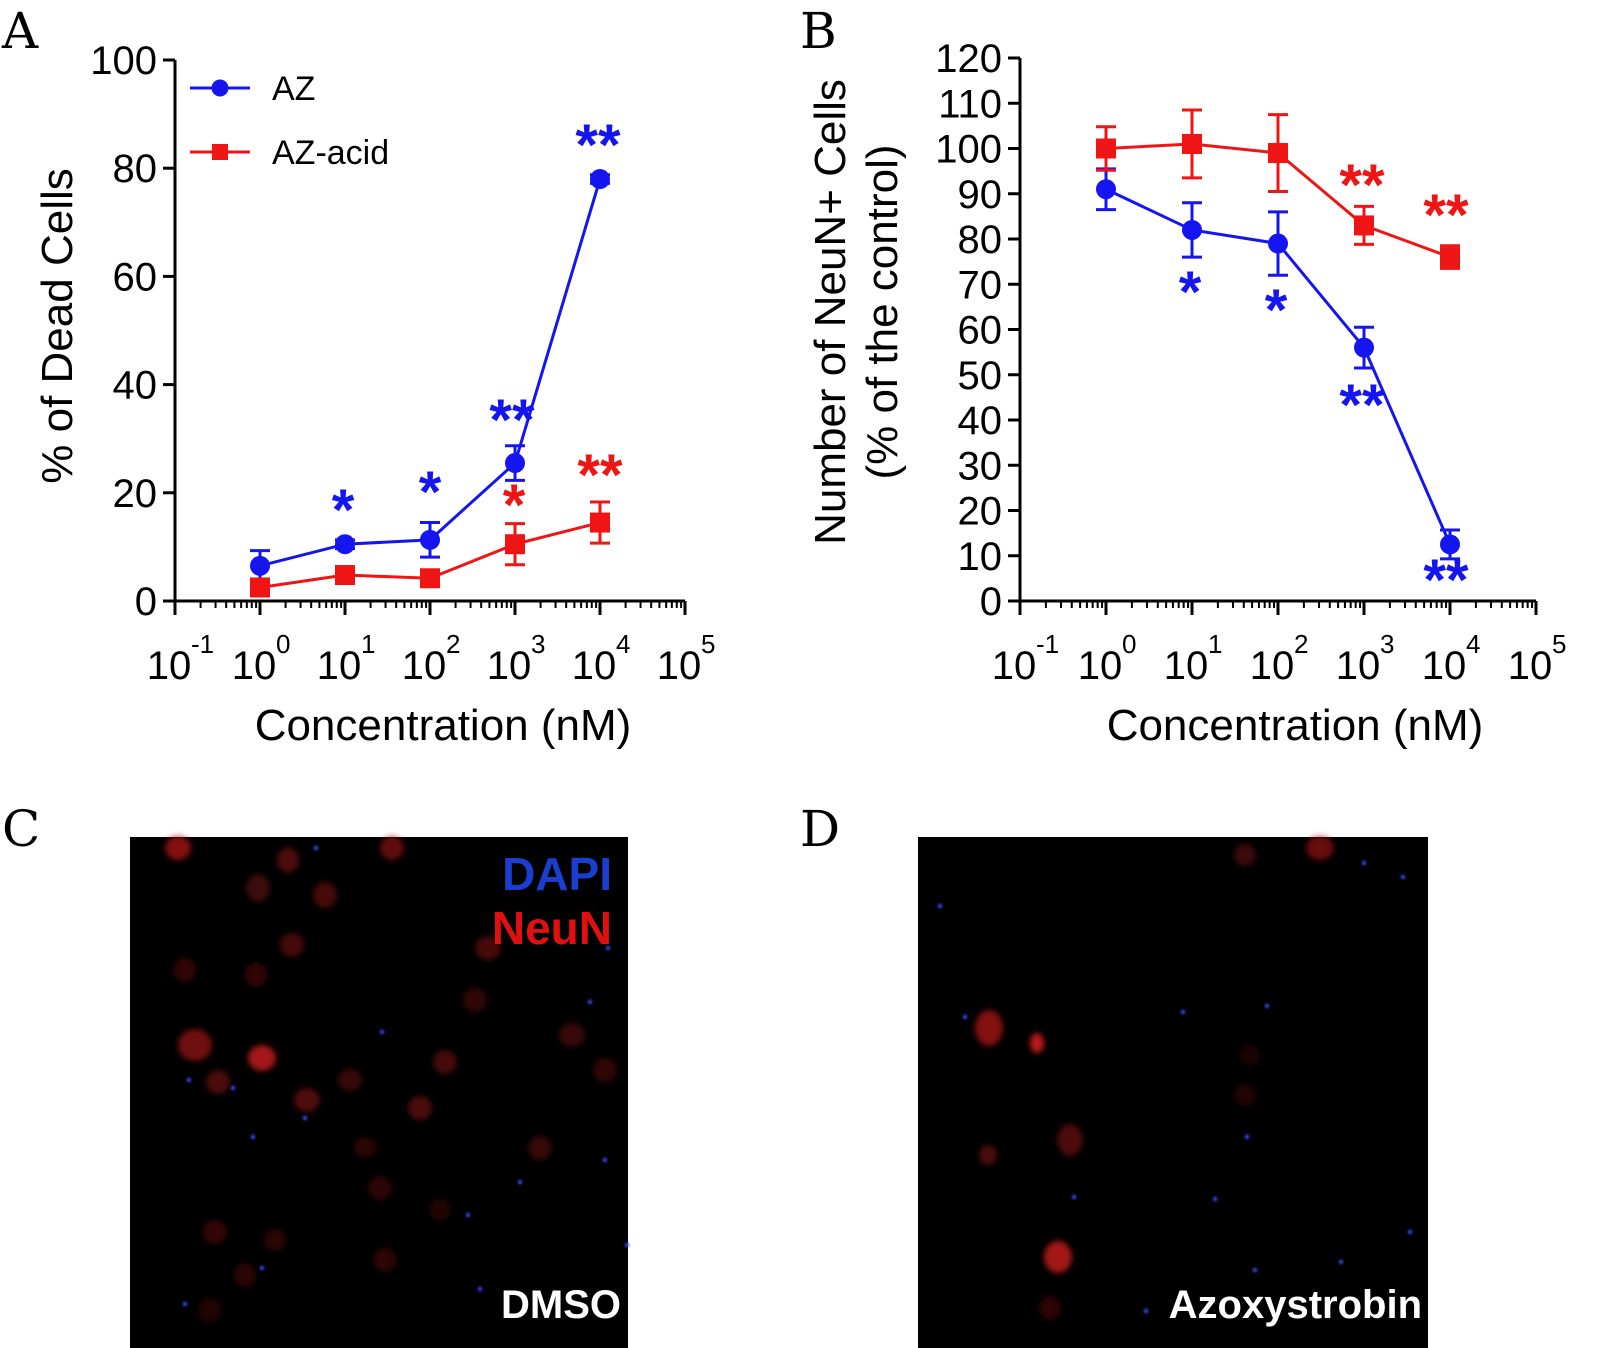  I want to click on legend-az-acid-marker, so click(220, 152).